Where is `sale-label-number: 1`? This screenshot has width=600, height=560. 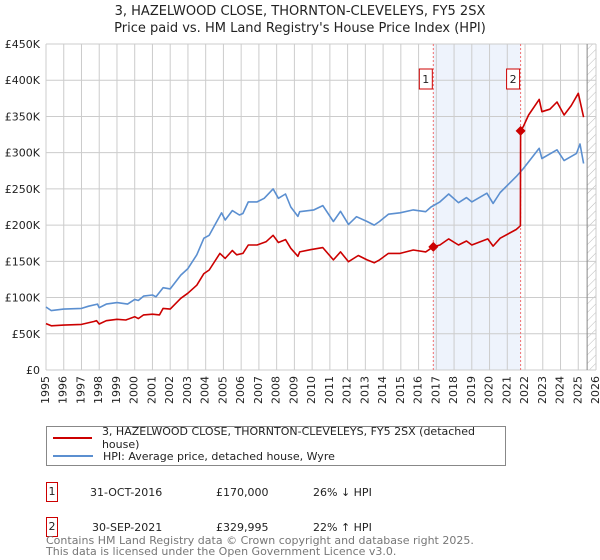 sale-label-number: 1 is located at coordinates (425, 79).